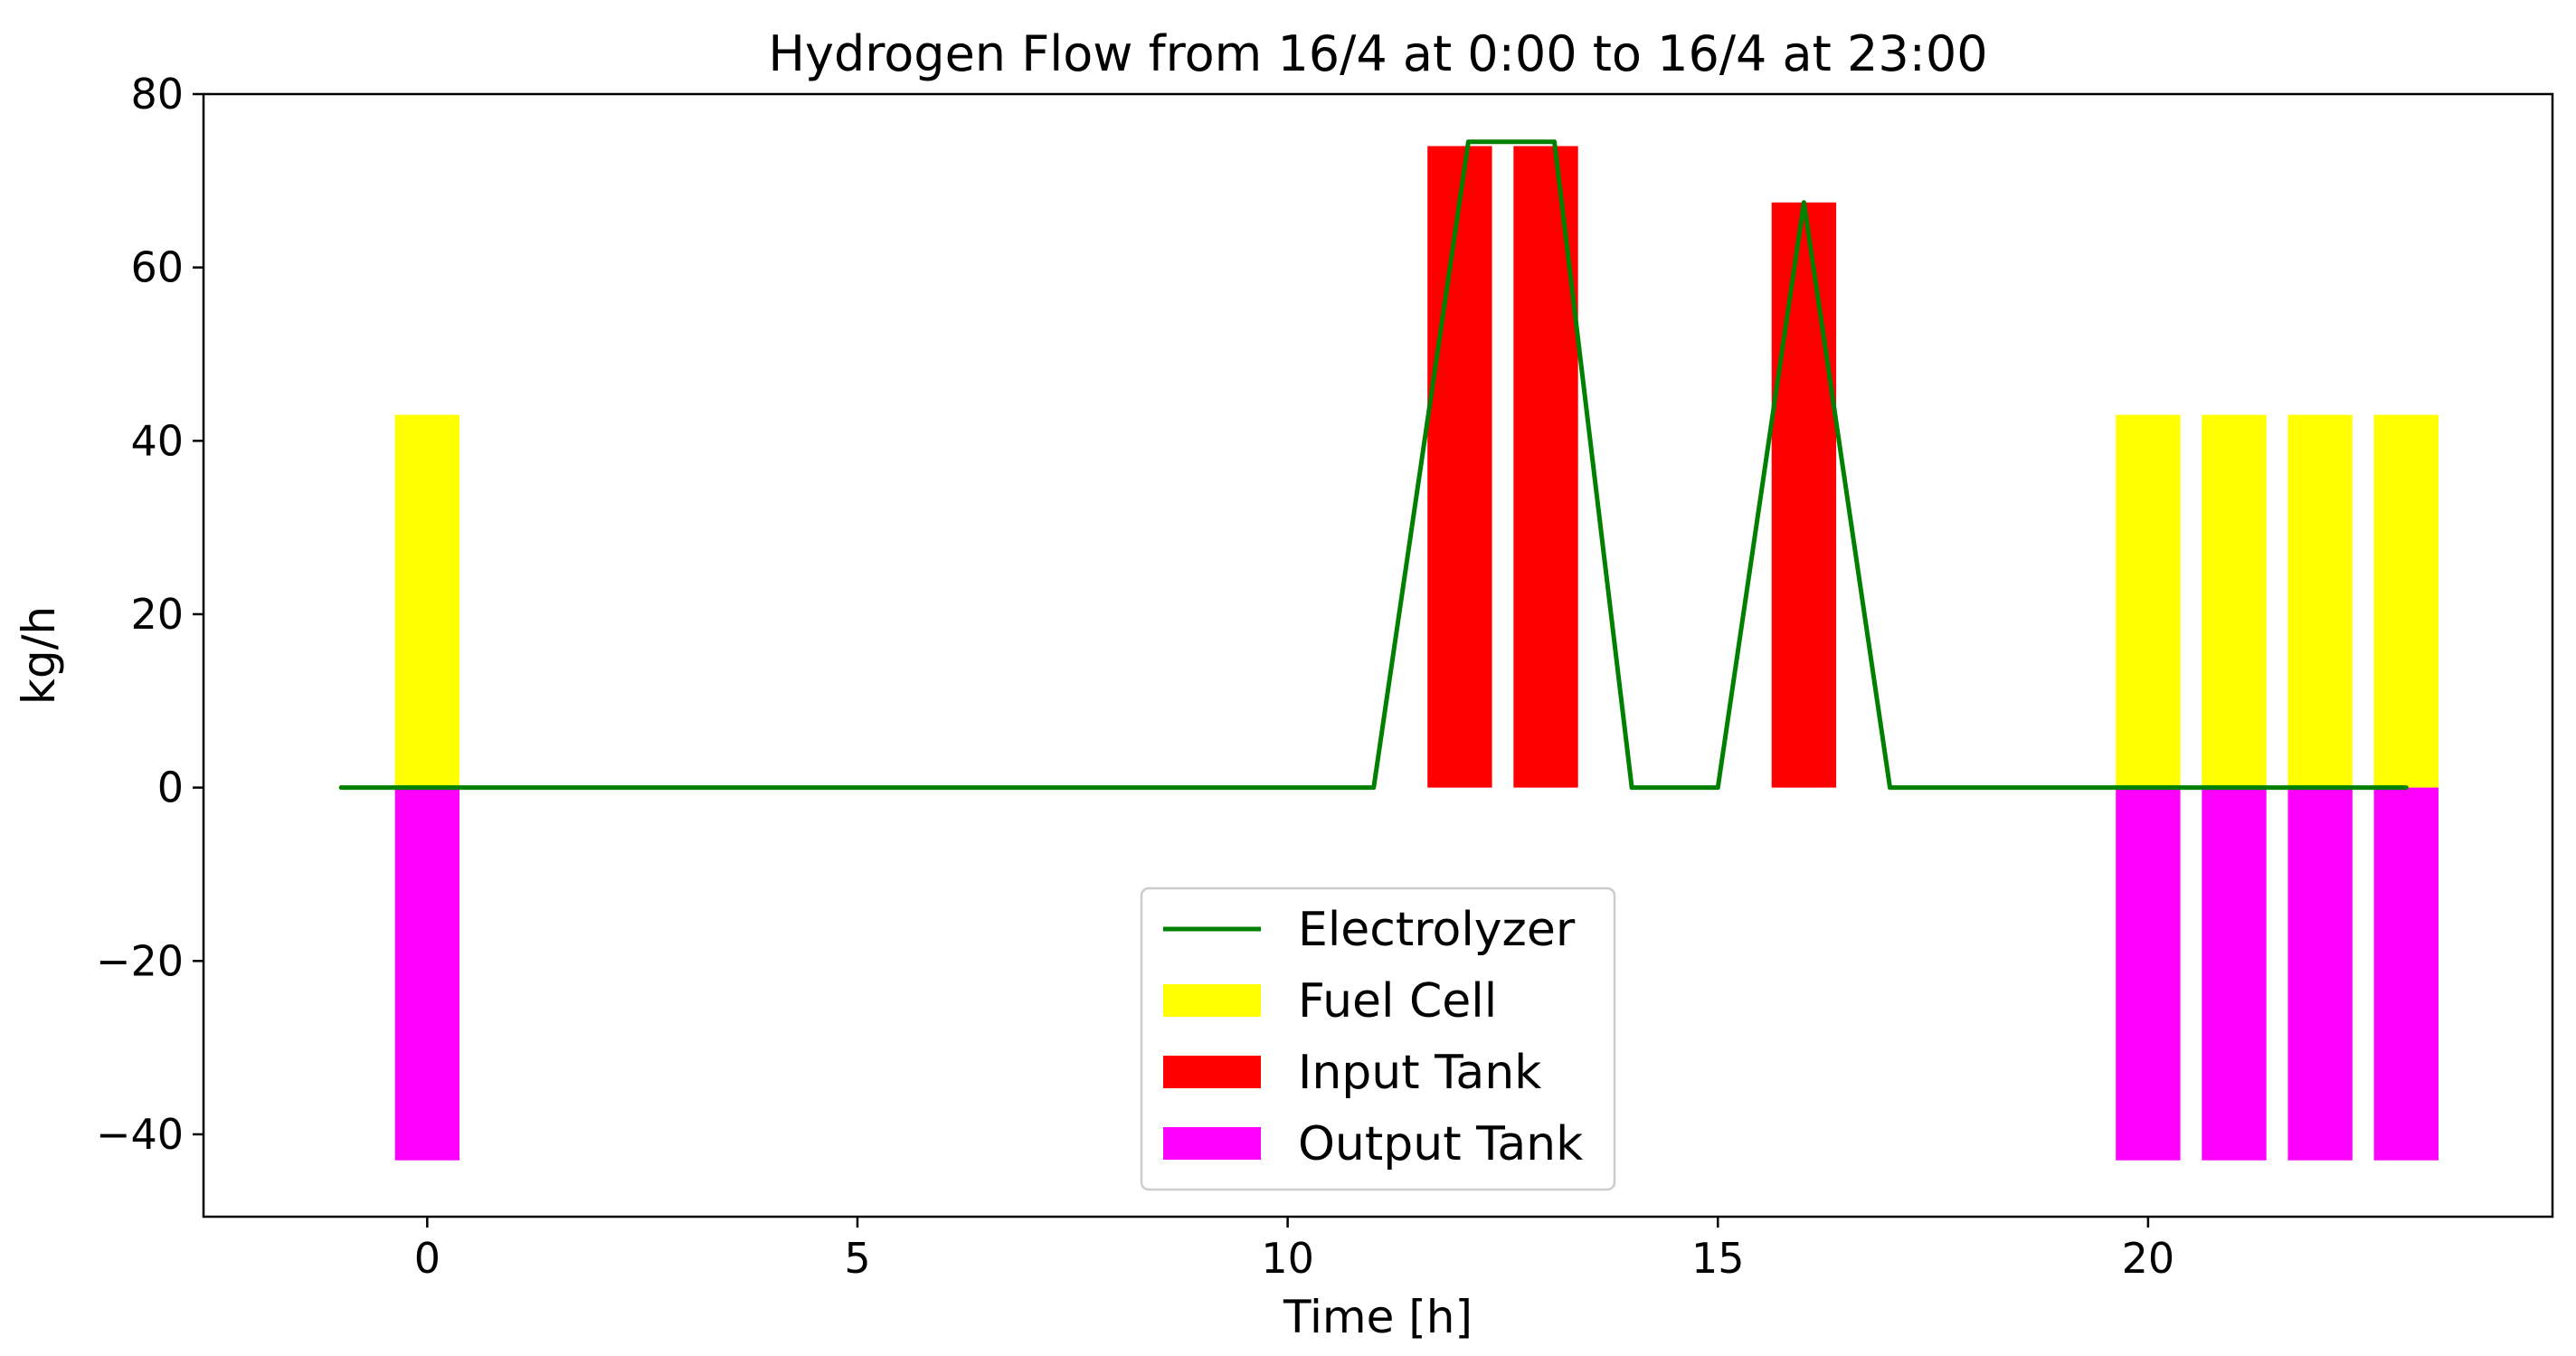 The image size is (2576, 1356). I want to click on legend-label-fuel-cell: Fuel Cell, so click(1397, 1001).